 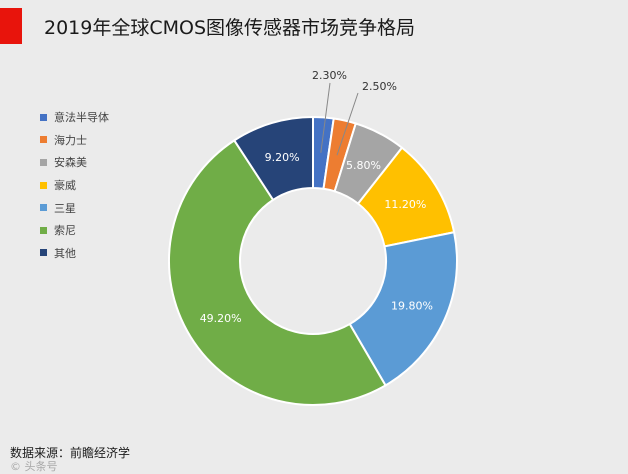 I want to click on legend-label-0: 意法半导体, so click(x=81, y=118).